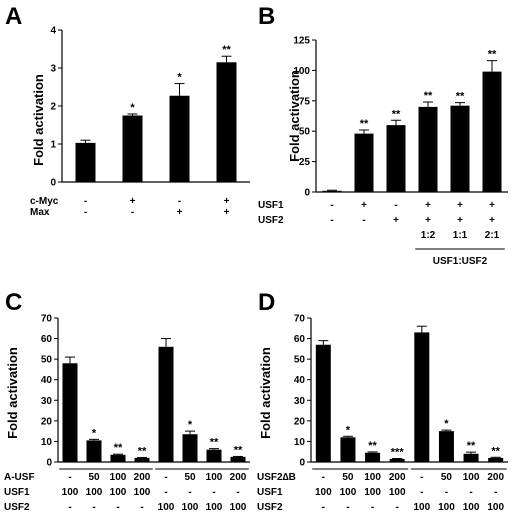 Image resolution: width=520 pixels, height=517 pixels. I want to click on row-cell: 1:1, so click(460, 235).